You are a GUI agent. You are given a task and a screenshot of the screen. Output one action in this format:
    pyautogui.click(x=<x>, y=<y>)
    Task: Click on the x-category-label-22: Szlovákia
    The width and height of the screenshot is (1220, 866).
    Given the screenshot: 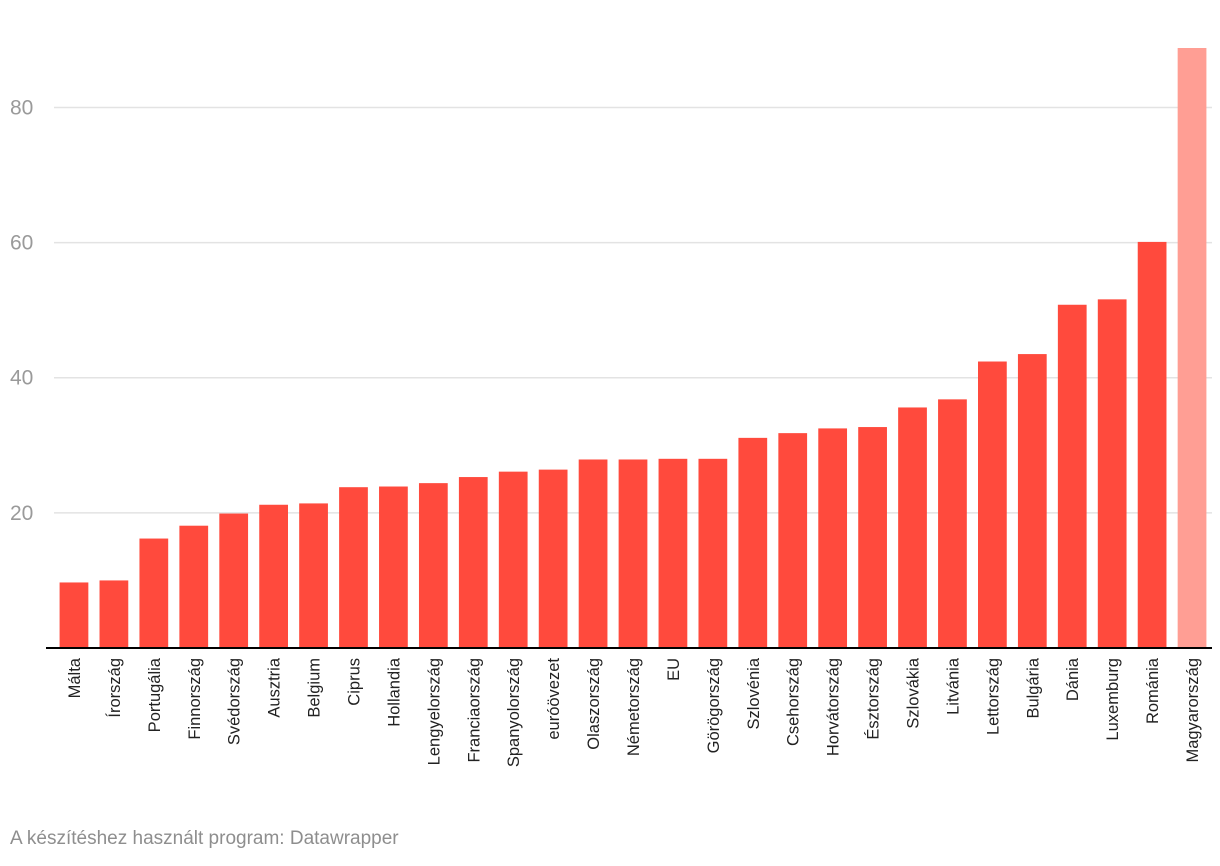 What is the action you would take?
    pyautogui.click(x=914, y=692)
    